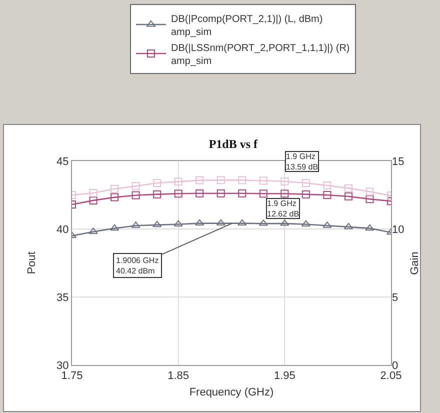  I want to click on annotation: 1.9 GHz 13.59 dB, so click(302, 162).